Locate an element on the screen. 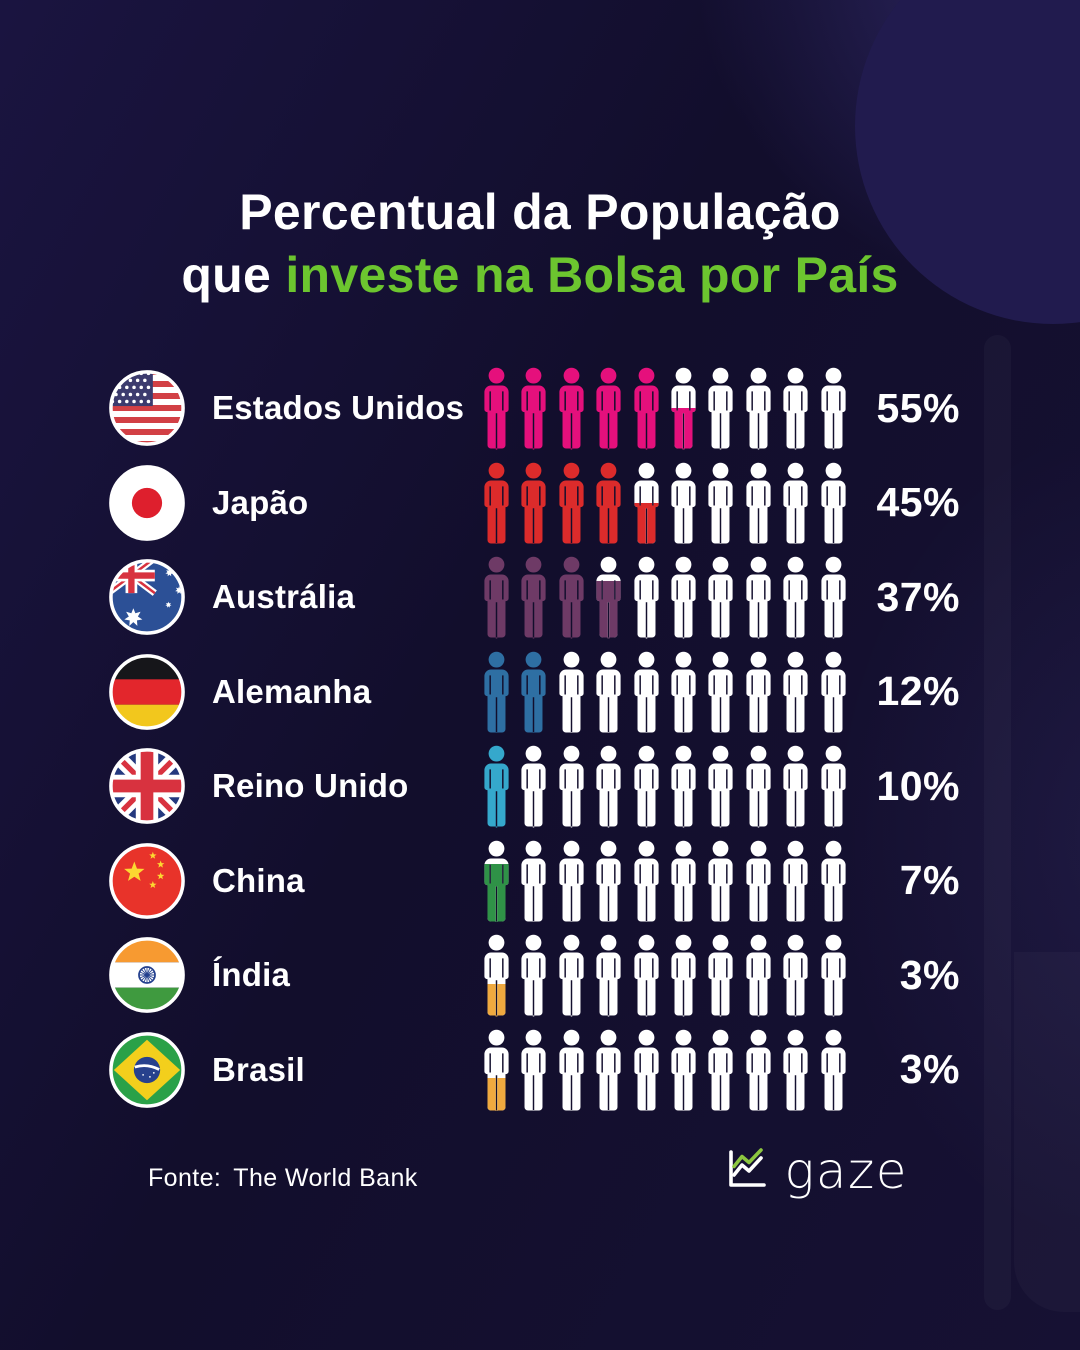  country-label: Brasil is located at coordinates (258, 1069).